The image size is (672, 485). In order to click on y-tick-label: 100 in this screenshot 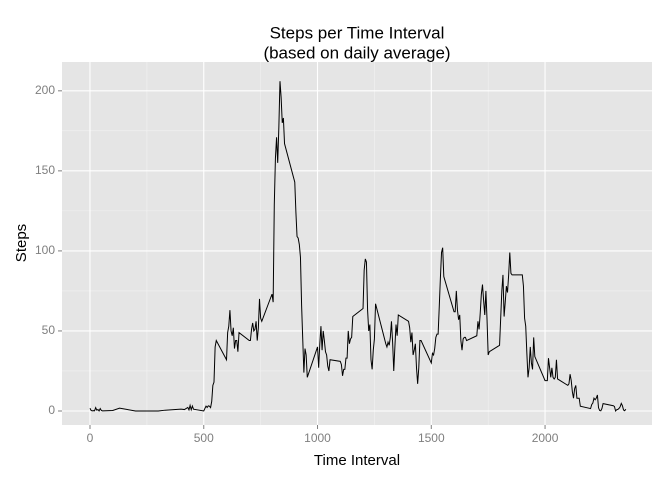, I will do `click(45, 250)`.